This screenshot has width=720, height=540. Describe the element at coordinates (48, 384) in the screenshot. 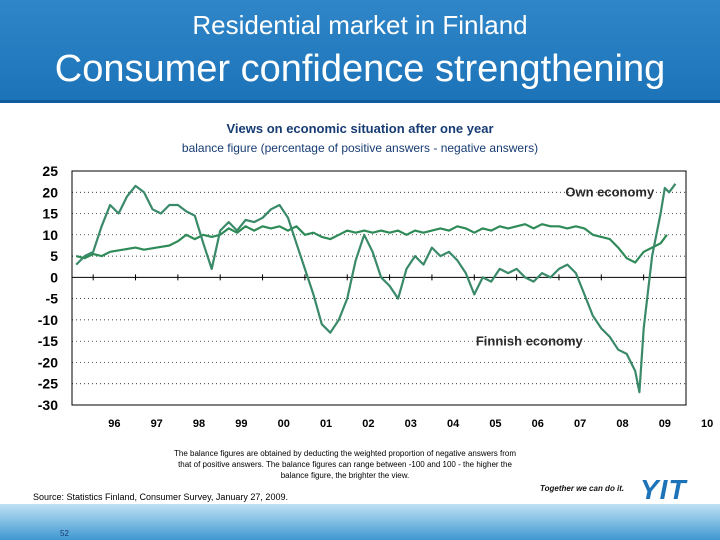

I see `y-tick-label: -25` at that location.